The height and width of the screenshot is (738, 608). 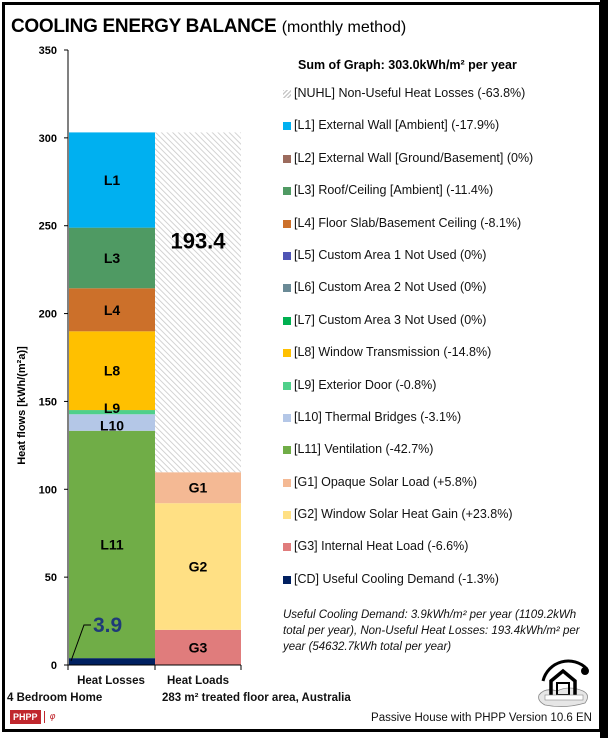 What do you see at coordinates (198, 681) in the screenshot?
I see `x-tick-label-1: Heat Loads` at bounding box center [198, 681].